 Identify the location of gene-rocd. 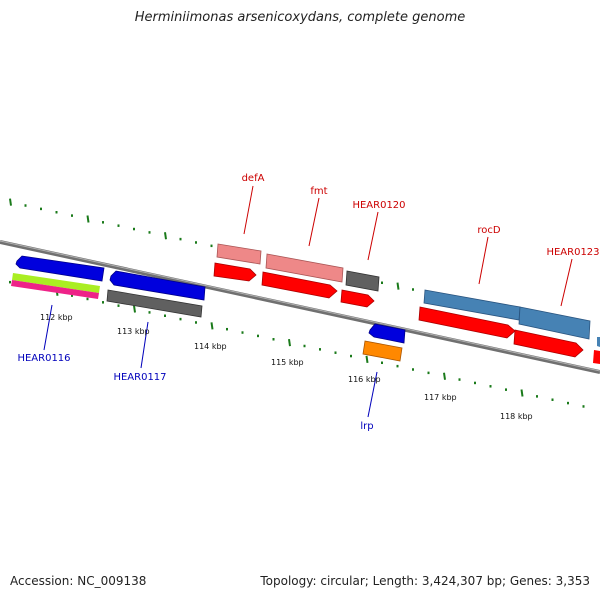
(469, 314).